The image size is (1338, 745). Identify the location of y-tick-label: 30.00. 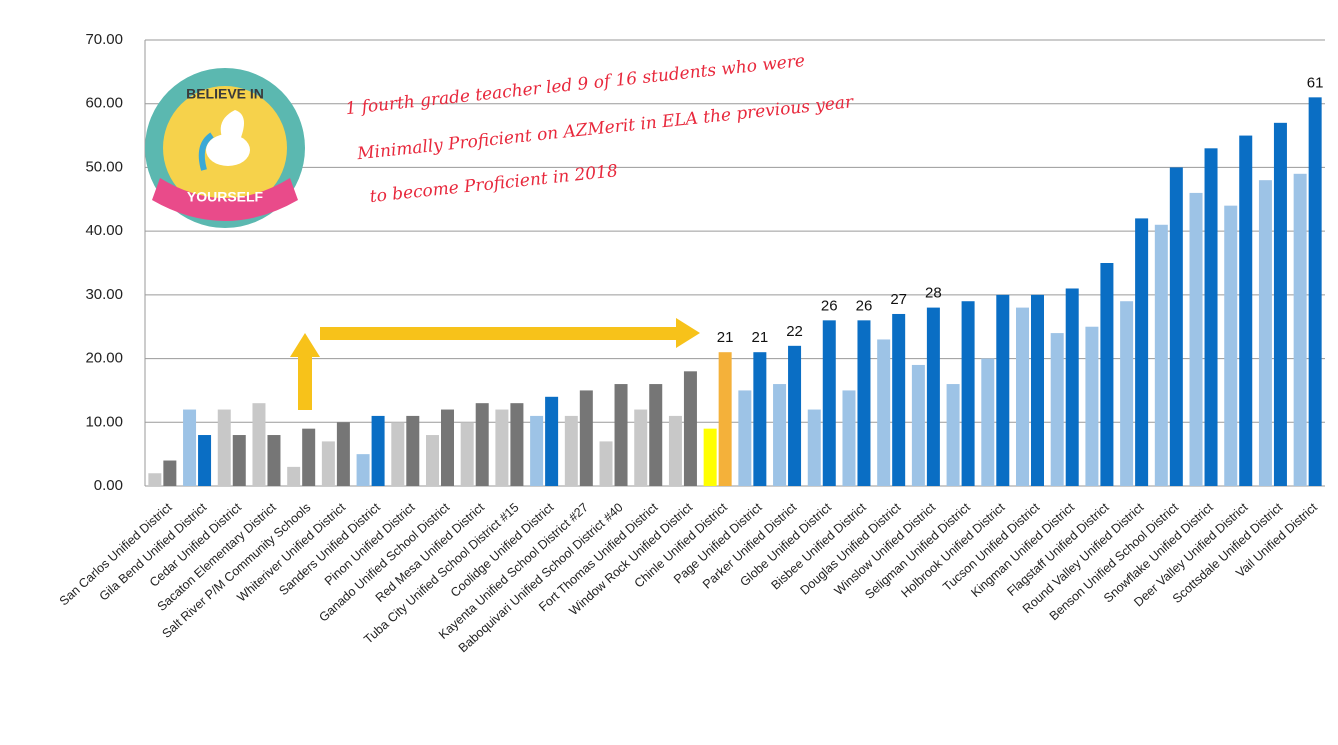
(104, 294).